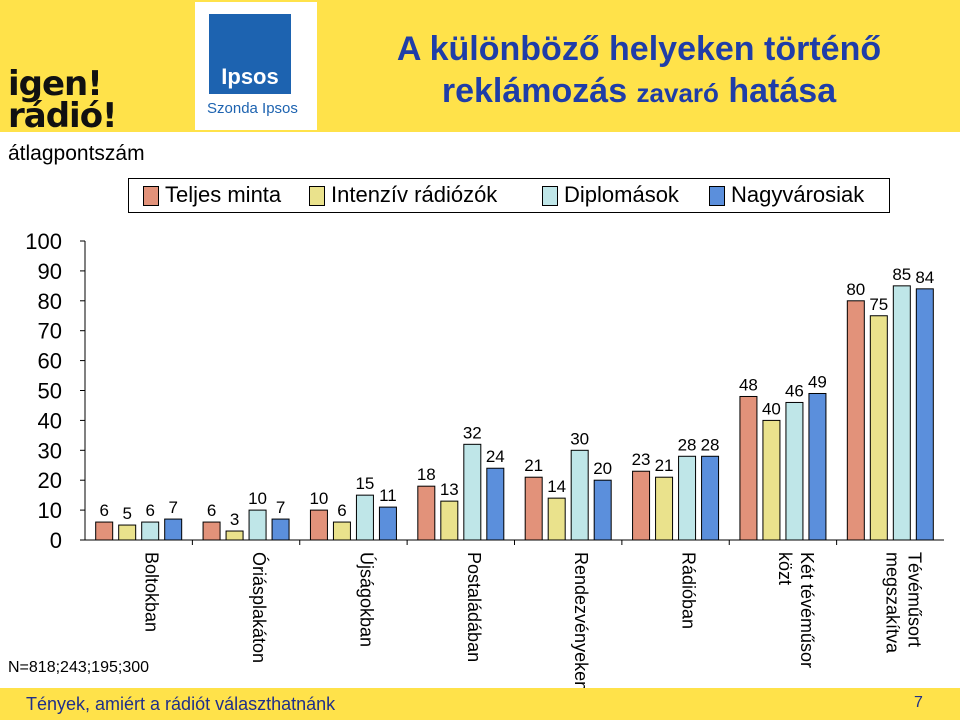 This screenshot has height=720, width=960. I want to click on data-label: 24, so click(495, 456).